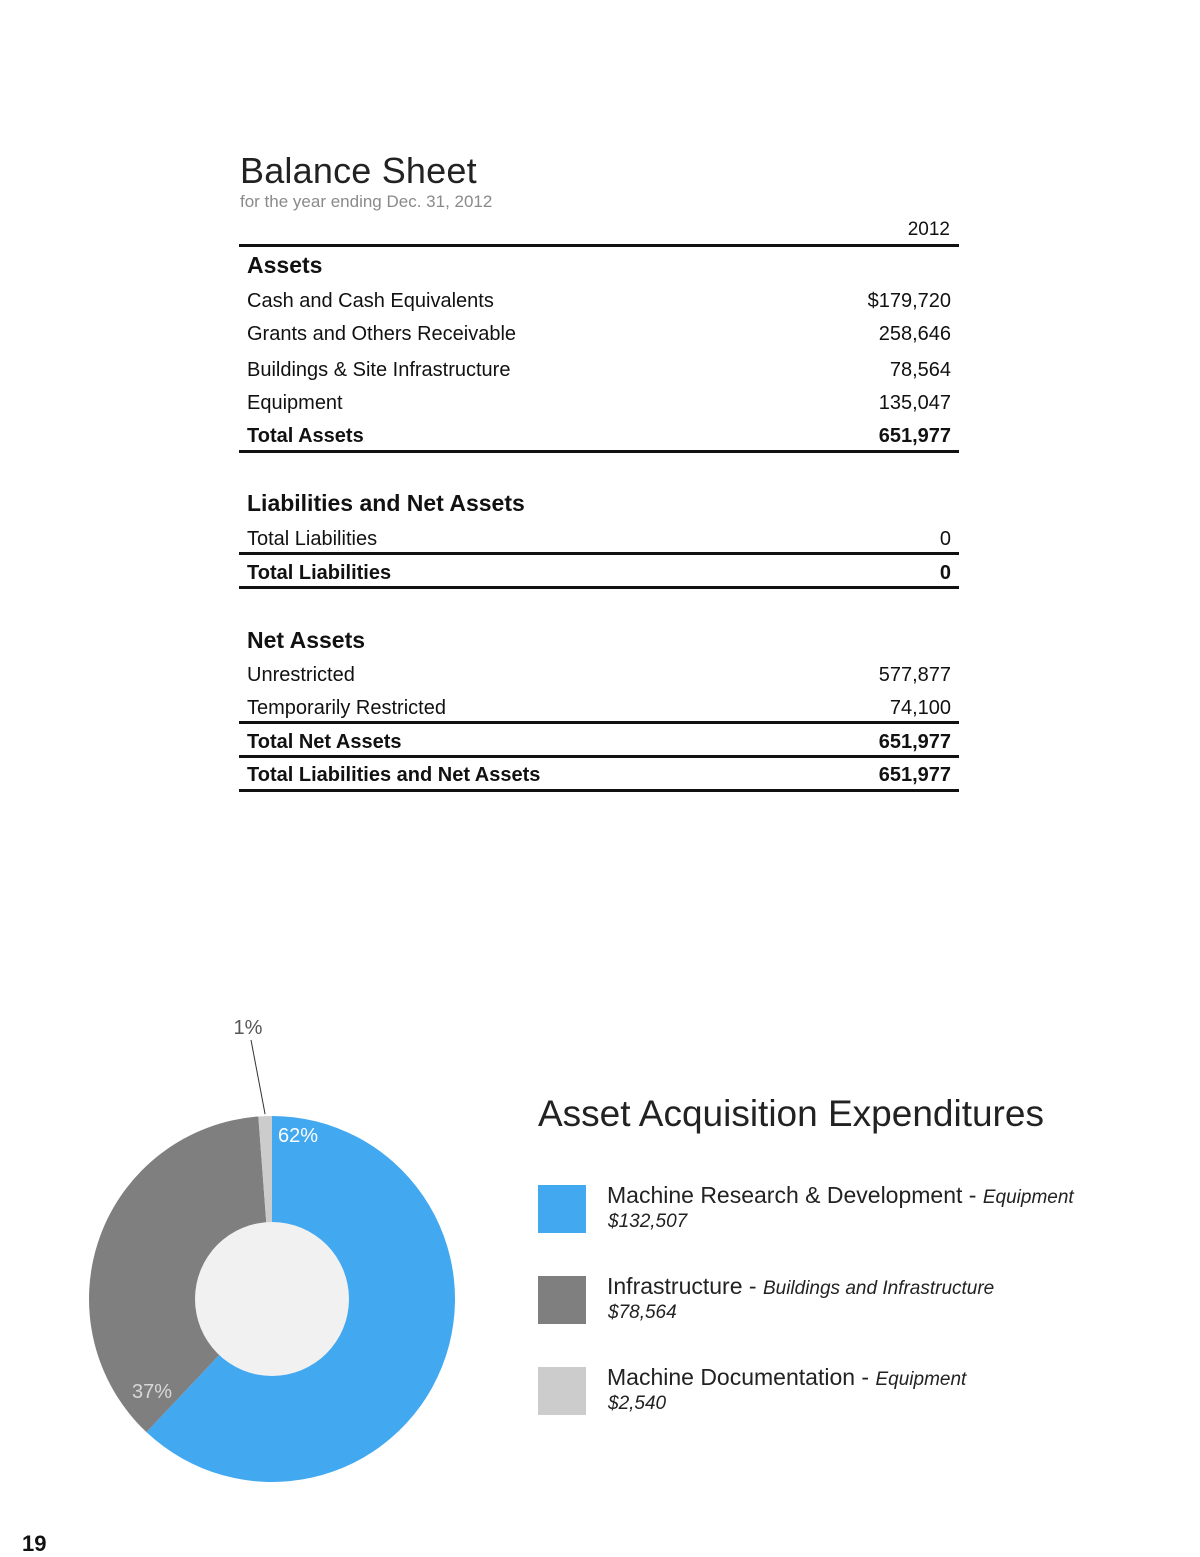 The width and height of the screenshot is (1200, 1557). What do you see at coordinates (305, 436) in the screenshot?
I see `total-label: Total Assets` at bounding box center [305, 436].